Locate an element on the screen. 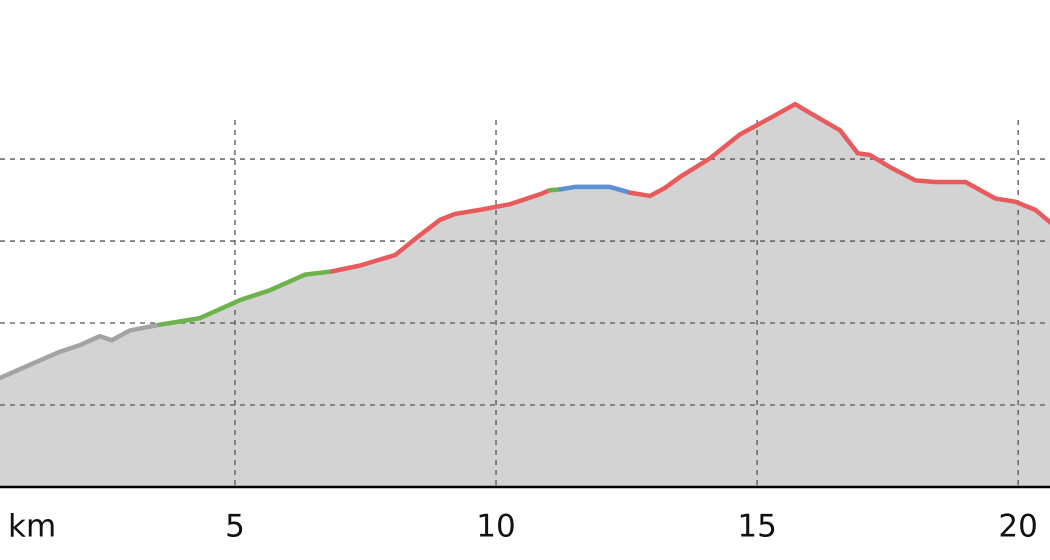 This screenshot has width=1050, height=560. x-tick-label: 5 is located at coordinates (235, 527).